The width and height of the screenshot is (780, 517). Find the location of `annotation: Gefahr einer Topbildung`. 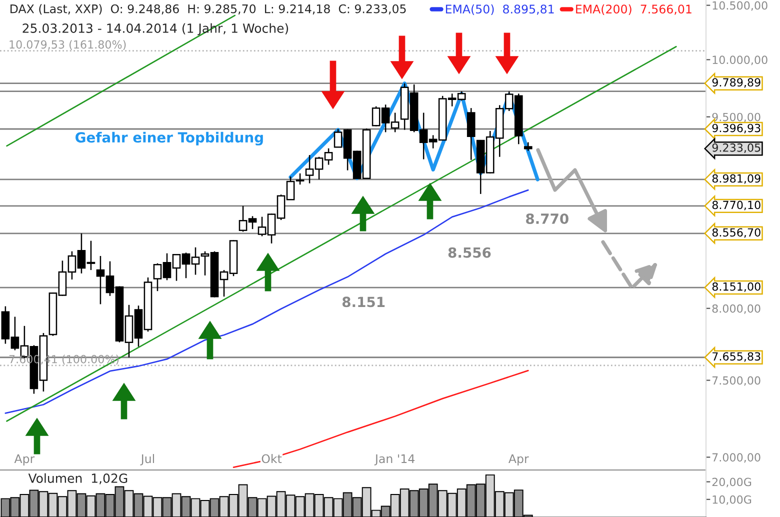

annotation: Gefahr einer Topbildung is located at coordinates (169, 139).